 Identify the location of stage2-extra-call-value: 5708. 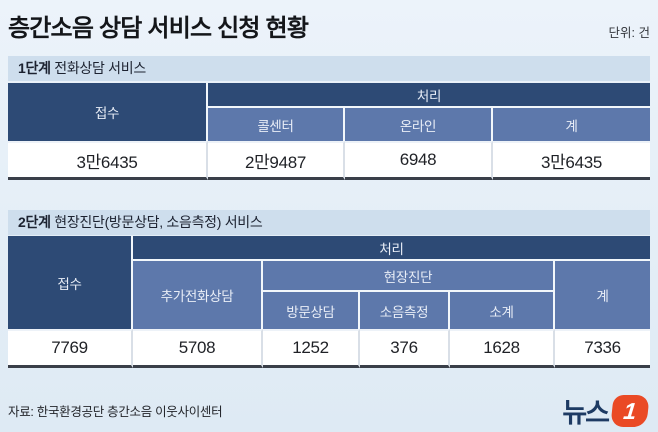
(198, 348).